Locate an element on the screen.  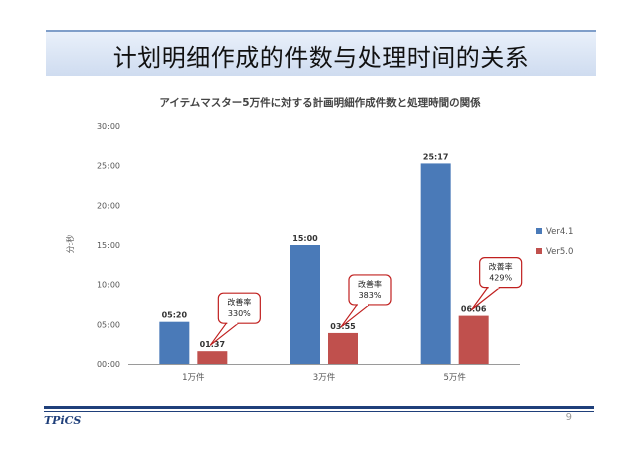
bar-value-label: 06:06 is located at coordinates (474, 309).